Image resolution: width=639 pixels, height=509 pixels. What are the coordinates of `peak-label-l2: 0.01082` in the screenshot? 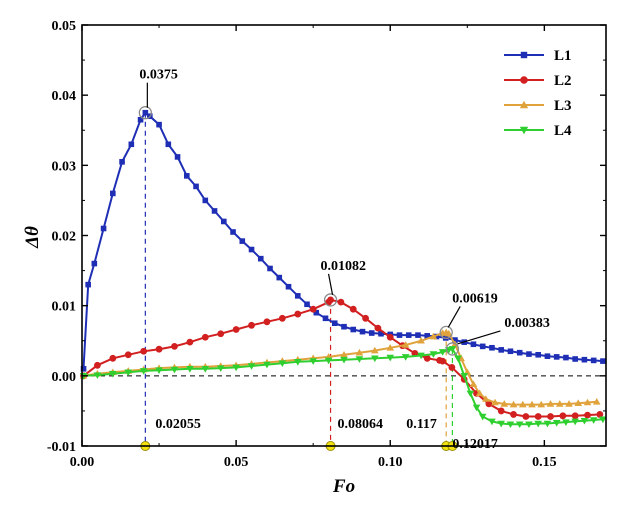 It's located at (344, 266).